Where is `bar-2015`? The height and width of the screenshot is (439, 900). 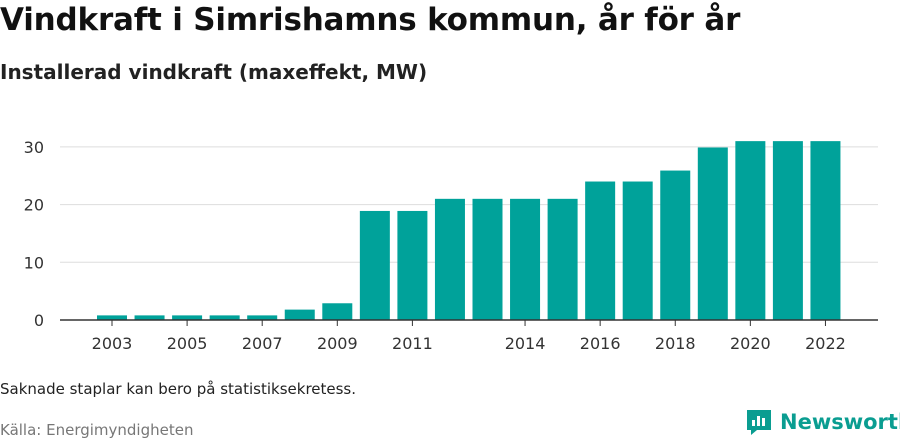
bar-2015 is located at coordinates (562, 259).